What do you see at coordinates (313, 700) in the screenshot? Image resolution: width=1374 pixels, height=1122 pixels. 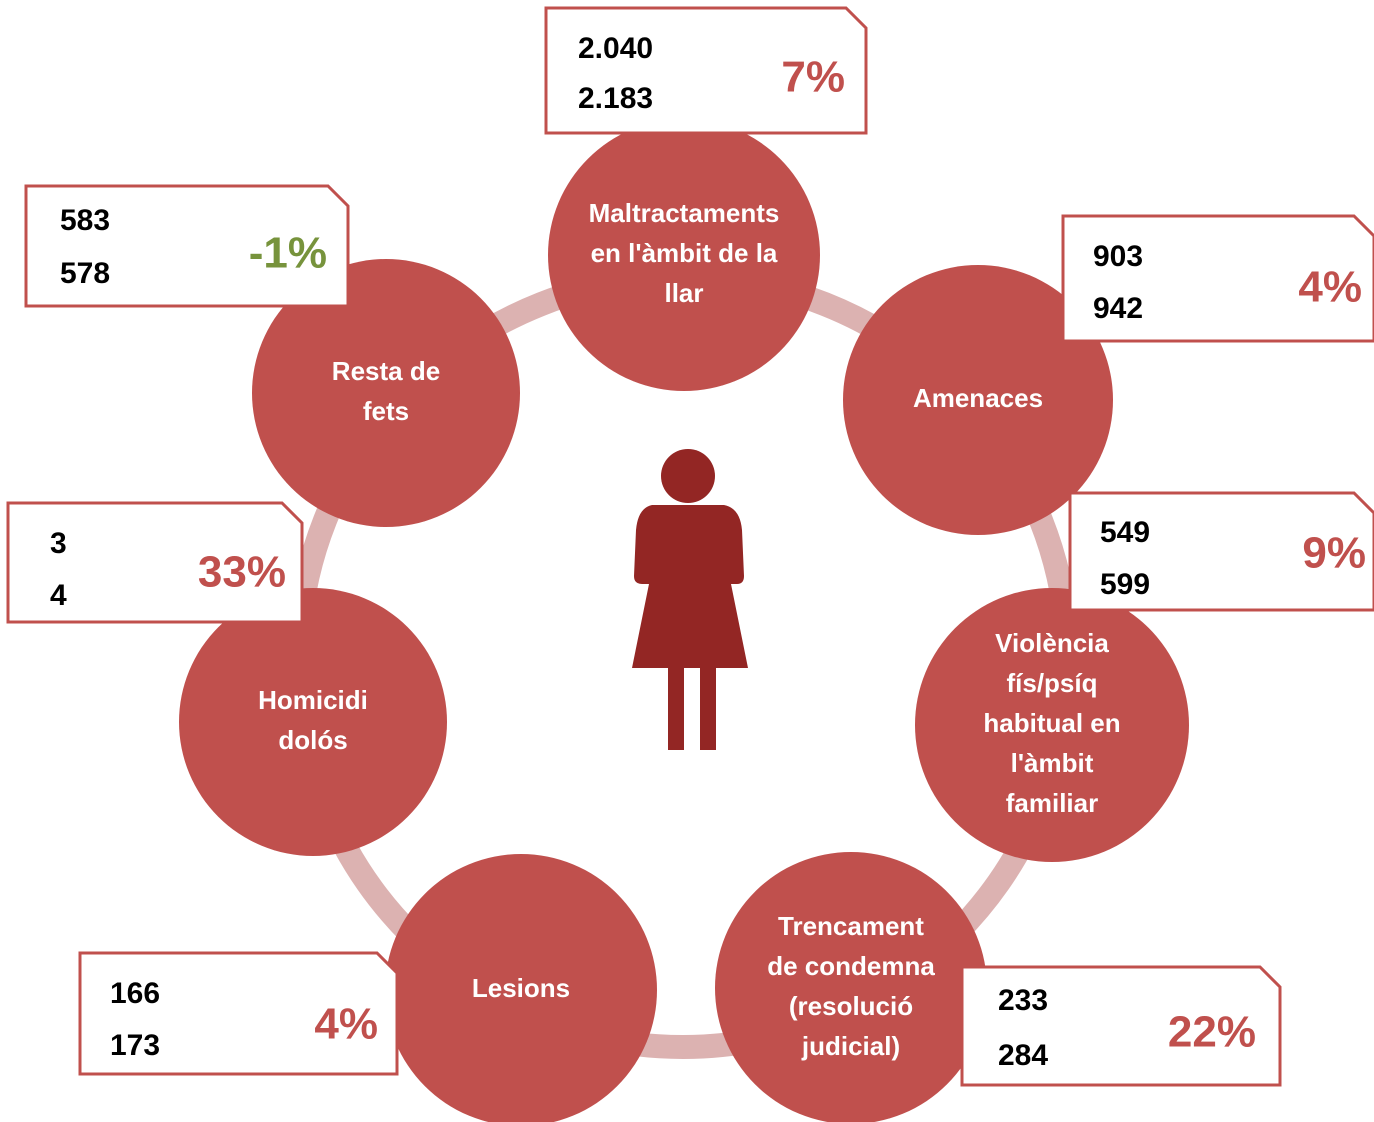 I see `category-label: Homicidi` at bounding box center [313, 700].